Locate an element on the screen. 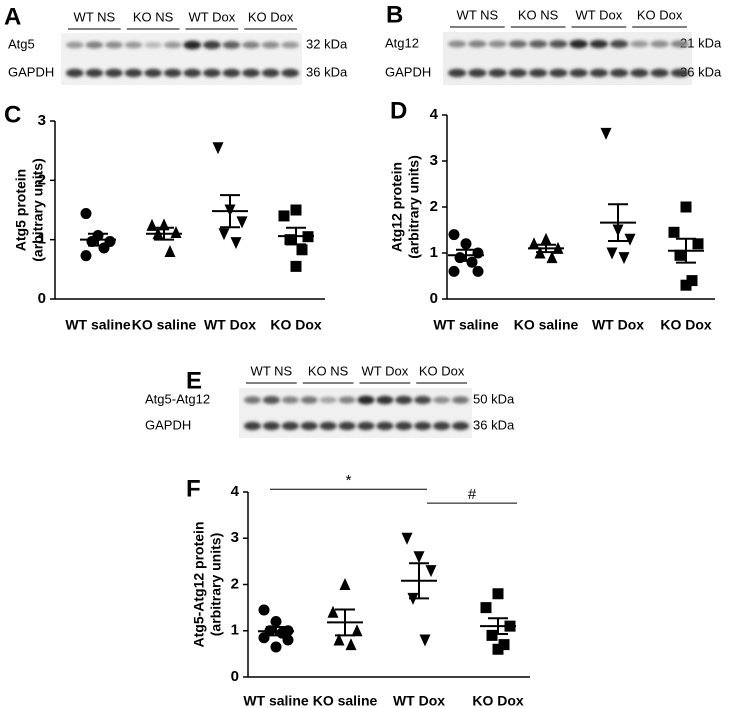 This screenshot has height=708, width=731. protein-label: Atg5-Atg12 is located at coordinates (177, 398).